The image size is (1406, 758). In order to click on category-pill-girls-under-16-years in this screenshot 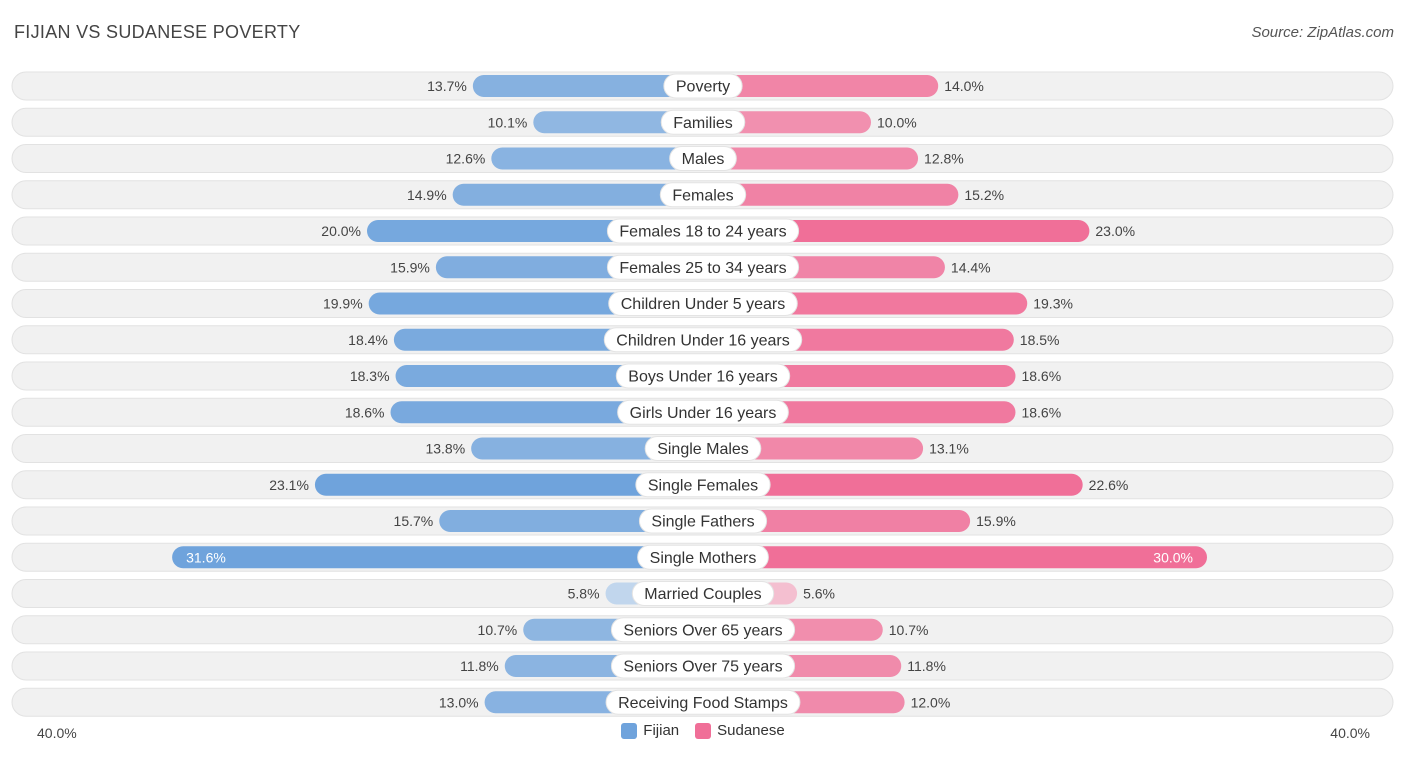, I will do `click(703, 412)`.